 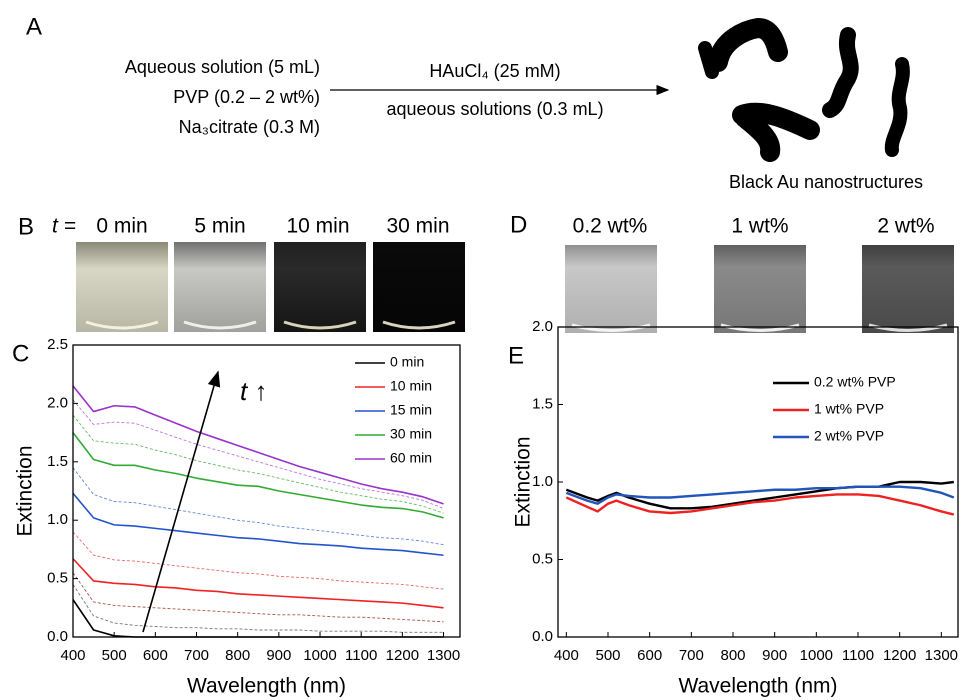 What do you see at coordinates (826, 182) in the screenshot?
I see `product-label: Black Au nanostructures` at bounding box center [826, 182].